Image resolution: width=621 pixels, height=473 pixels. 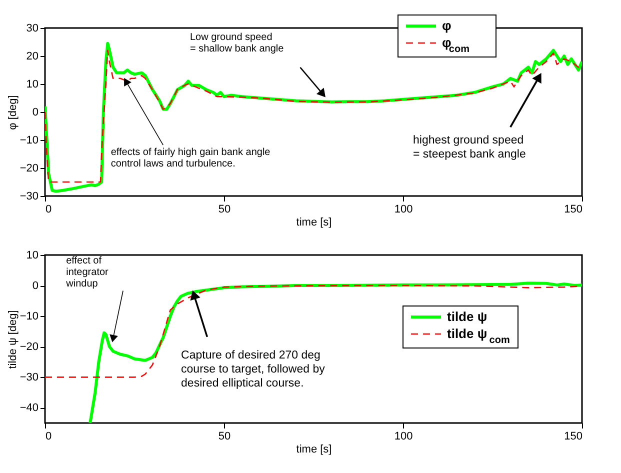 I want to click on annotation: effect of integrator windup, so click(x=87, y=273).